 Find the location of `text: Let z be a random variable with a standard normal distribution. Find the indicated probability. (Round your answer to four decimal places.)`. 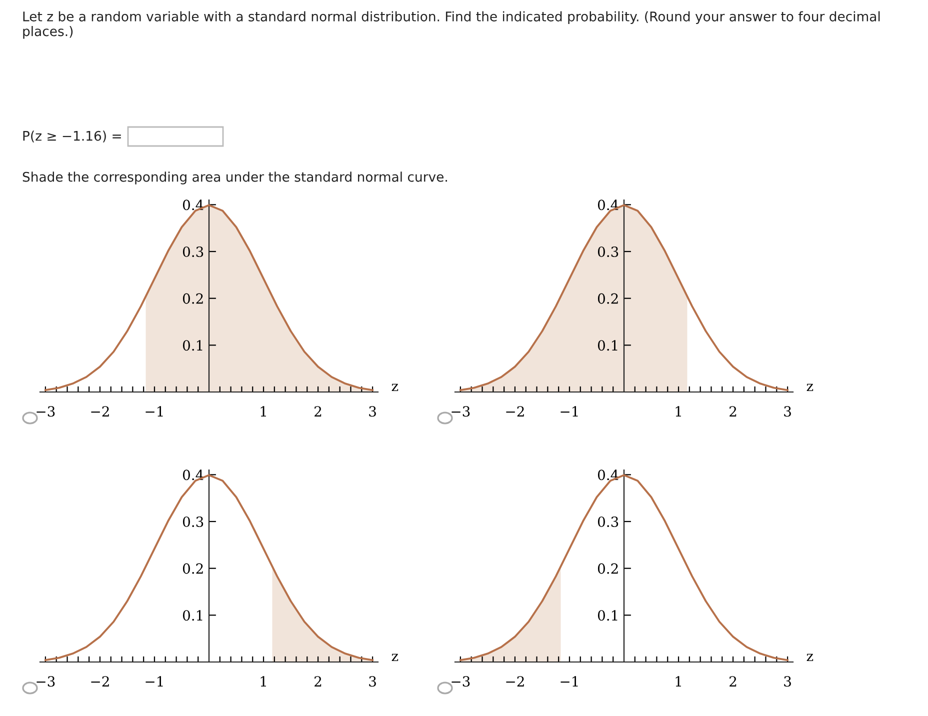

text: Let z be a random variable with a standard normal distribution. Find the indicated probability. (Round your answer to four decimal places.) is located at coordinates (451, 25).